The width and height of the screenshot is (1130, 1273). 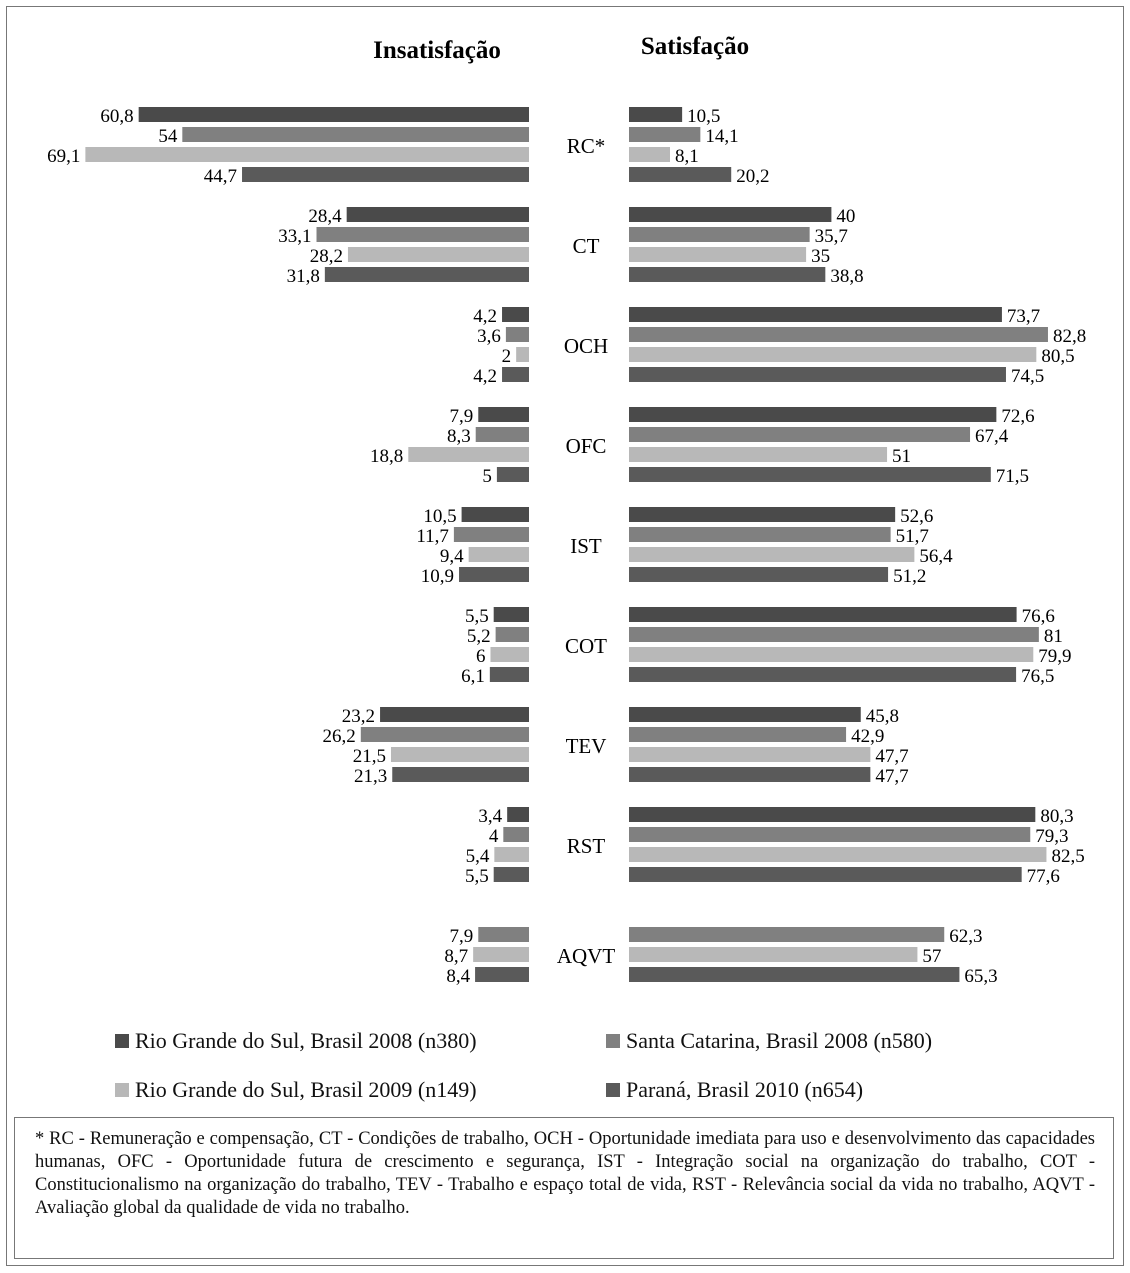 What do you see at coordinates (1057, 356) in the screenshot?
I see `label-satisfacao-2-2: 80,5` at bounding box center [1057, 356].